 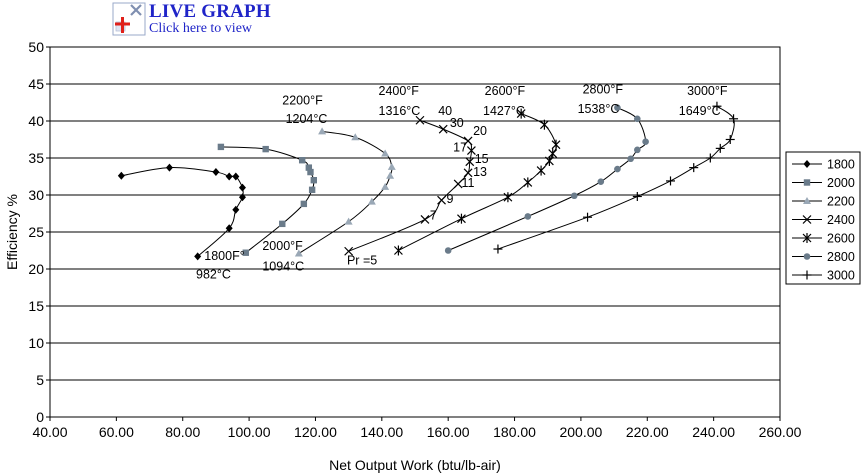 What do you see at coordinates (647, 432) in the screenshot?
I see `x-tick-label: 220.00` at bounding box center [647, 432].